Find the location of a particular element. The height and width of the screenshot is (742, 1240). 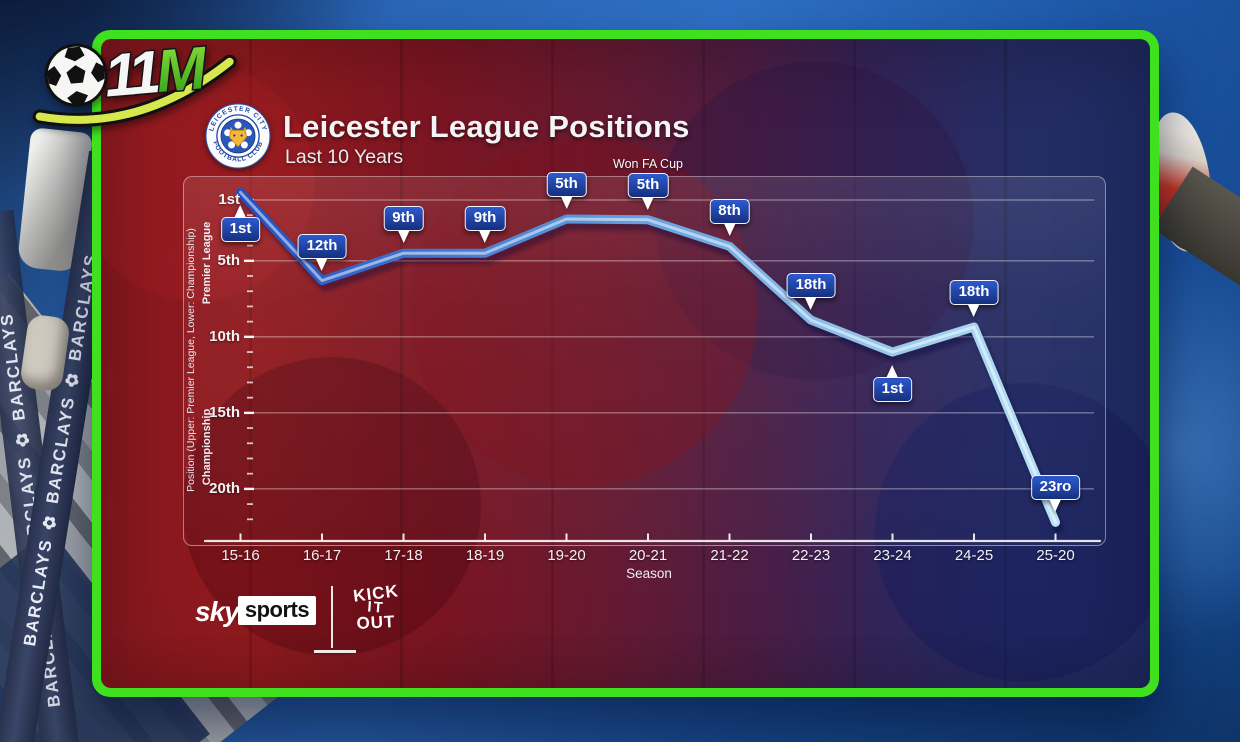

logo-divider is located at coordinates (332, 617).